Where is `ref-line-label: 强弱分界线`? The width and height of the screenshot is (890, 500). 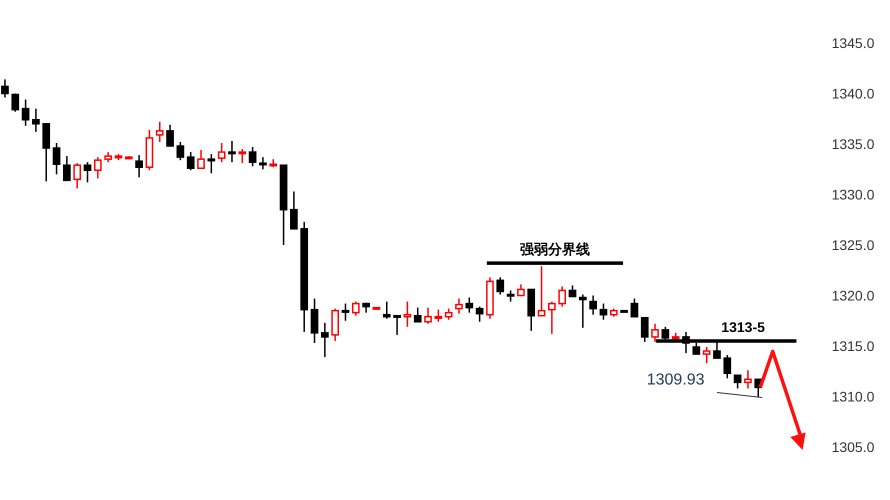
ref-line-label: 强弱分界线 is located at coordinates (555, 249).